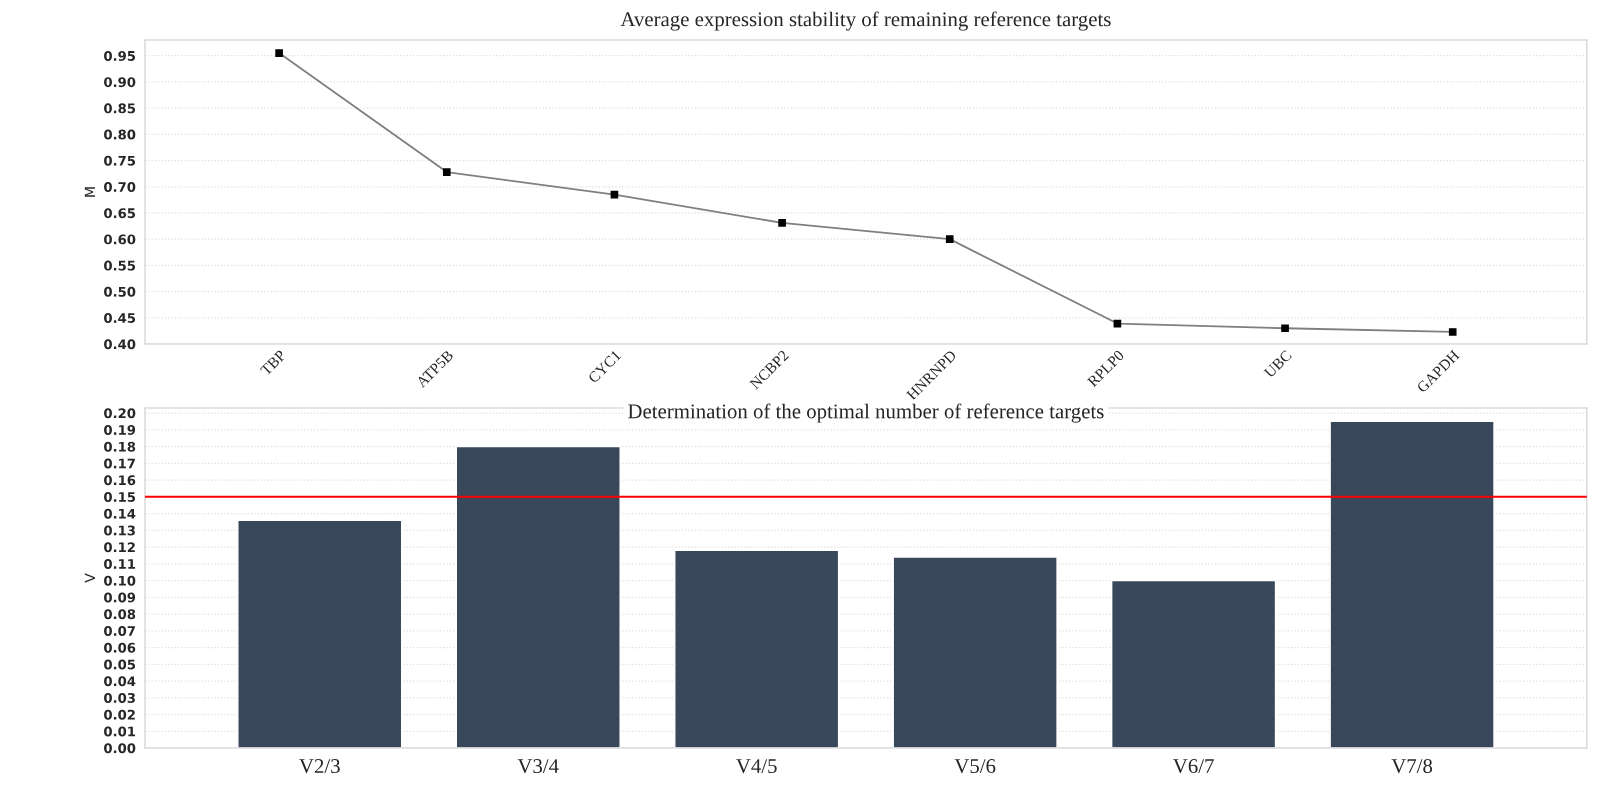 The width and height of the screenshot is (1611, 800). What do you see at coordinates (119, 547) in the screenshot?
I see `y-tick-label: 0.12` at bounding box center [119, 547].